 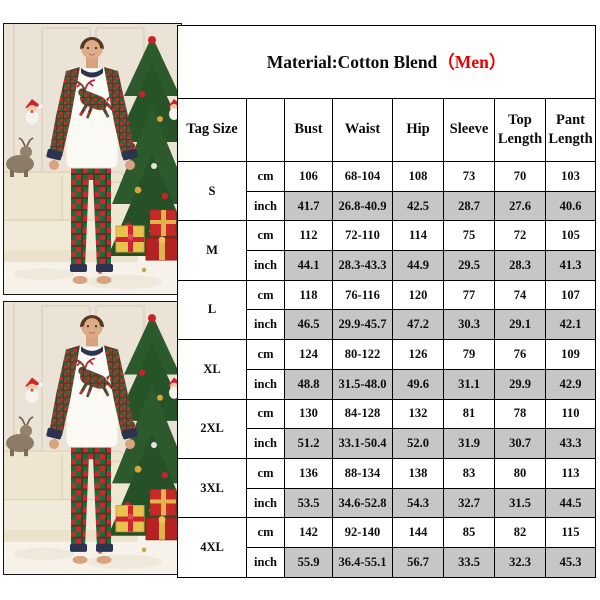 I want to click on measurement-value: 76, so click(x=520, y=354).